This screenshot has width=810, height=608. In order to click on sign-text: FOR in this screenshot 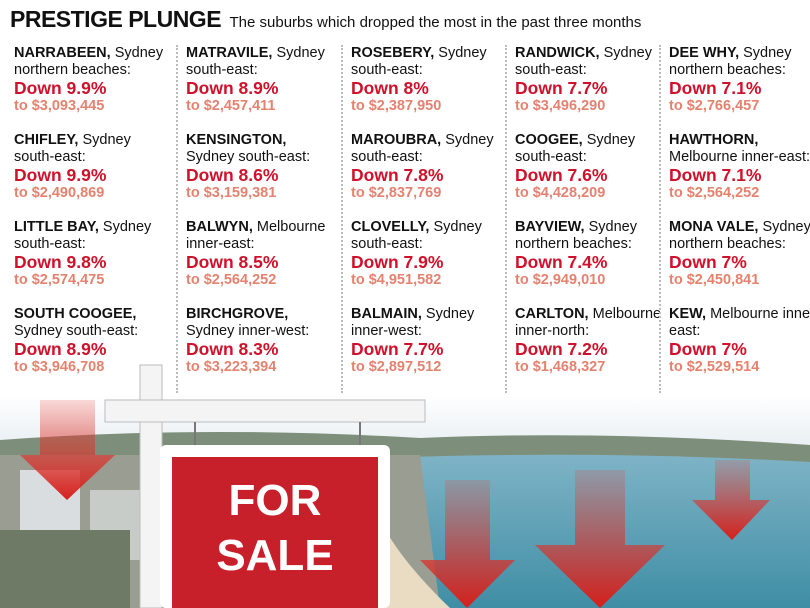, I will do `click(275, 500)`.